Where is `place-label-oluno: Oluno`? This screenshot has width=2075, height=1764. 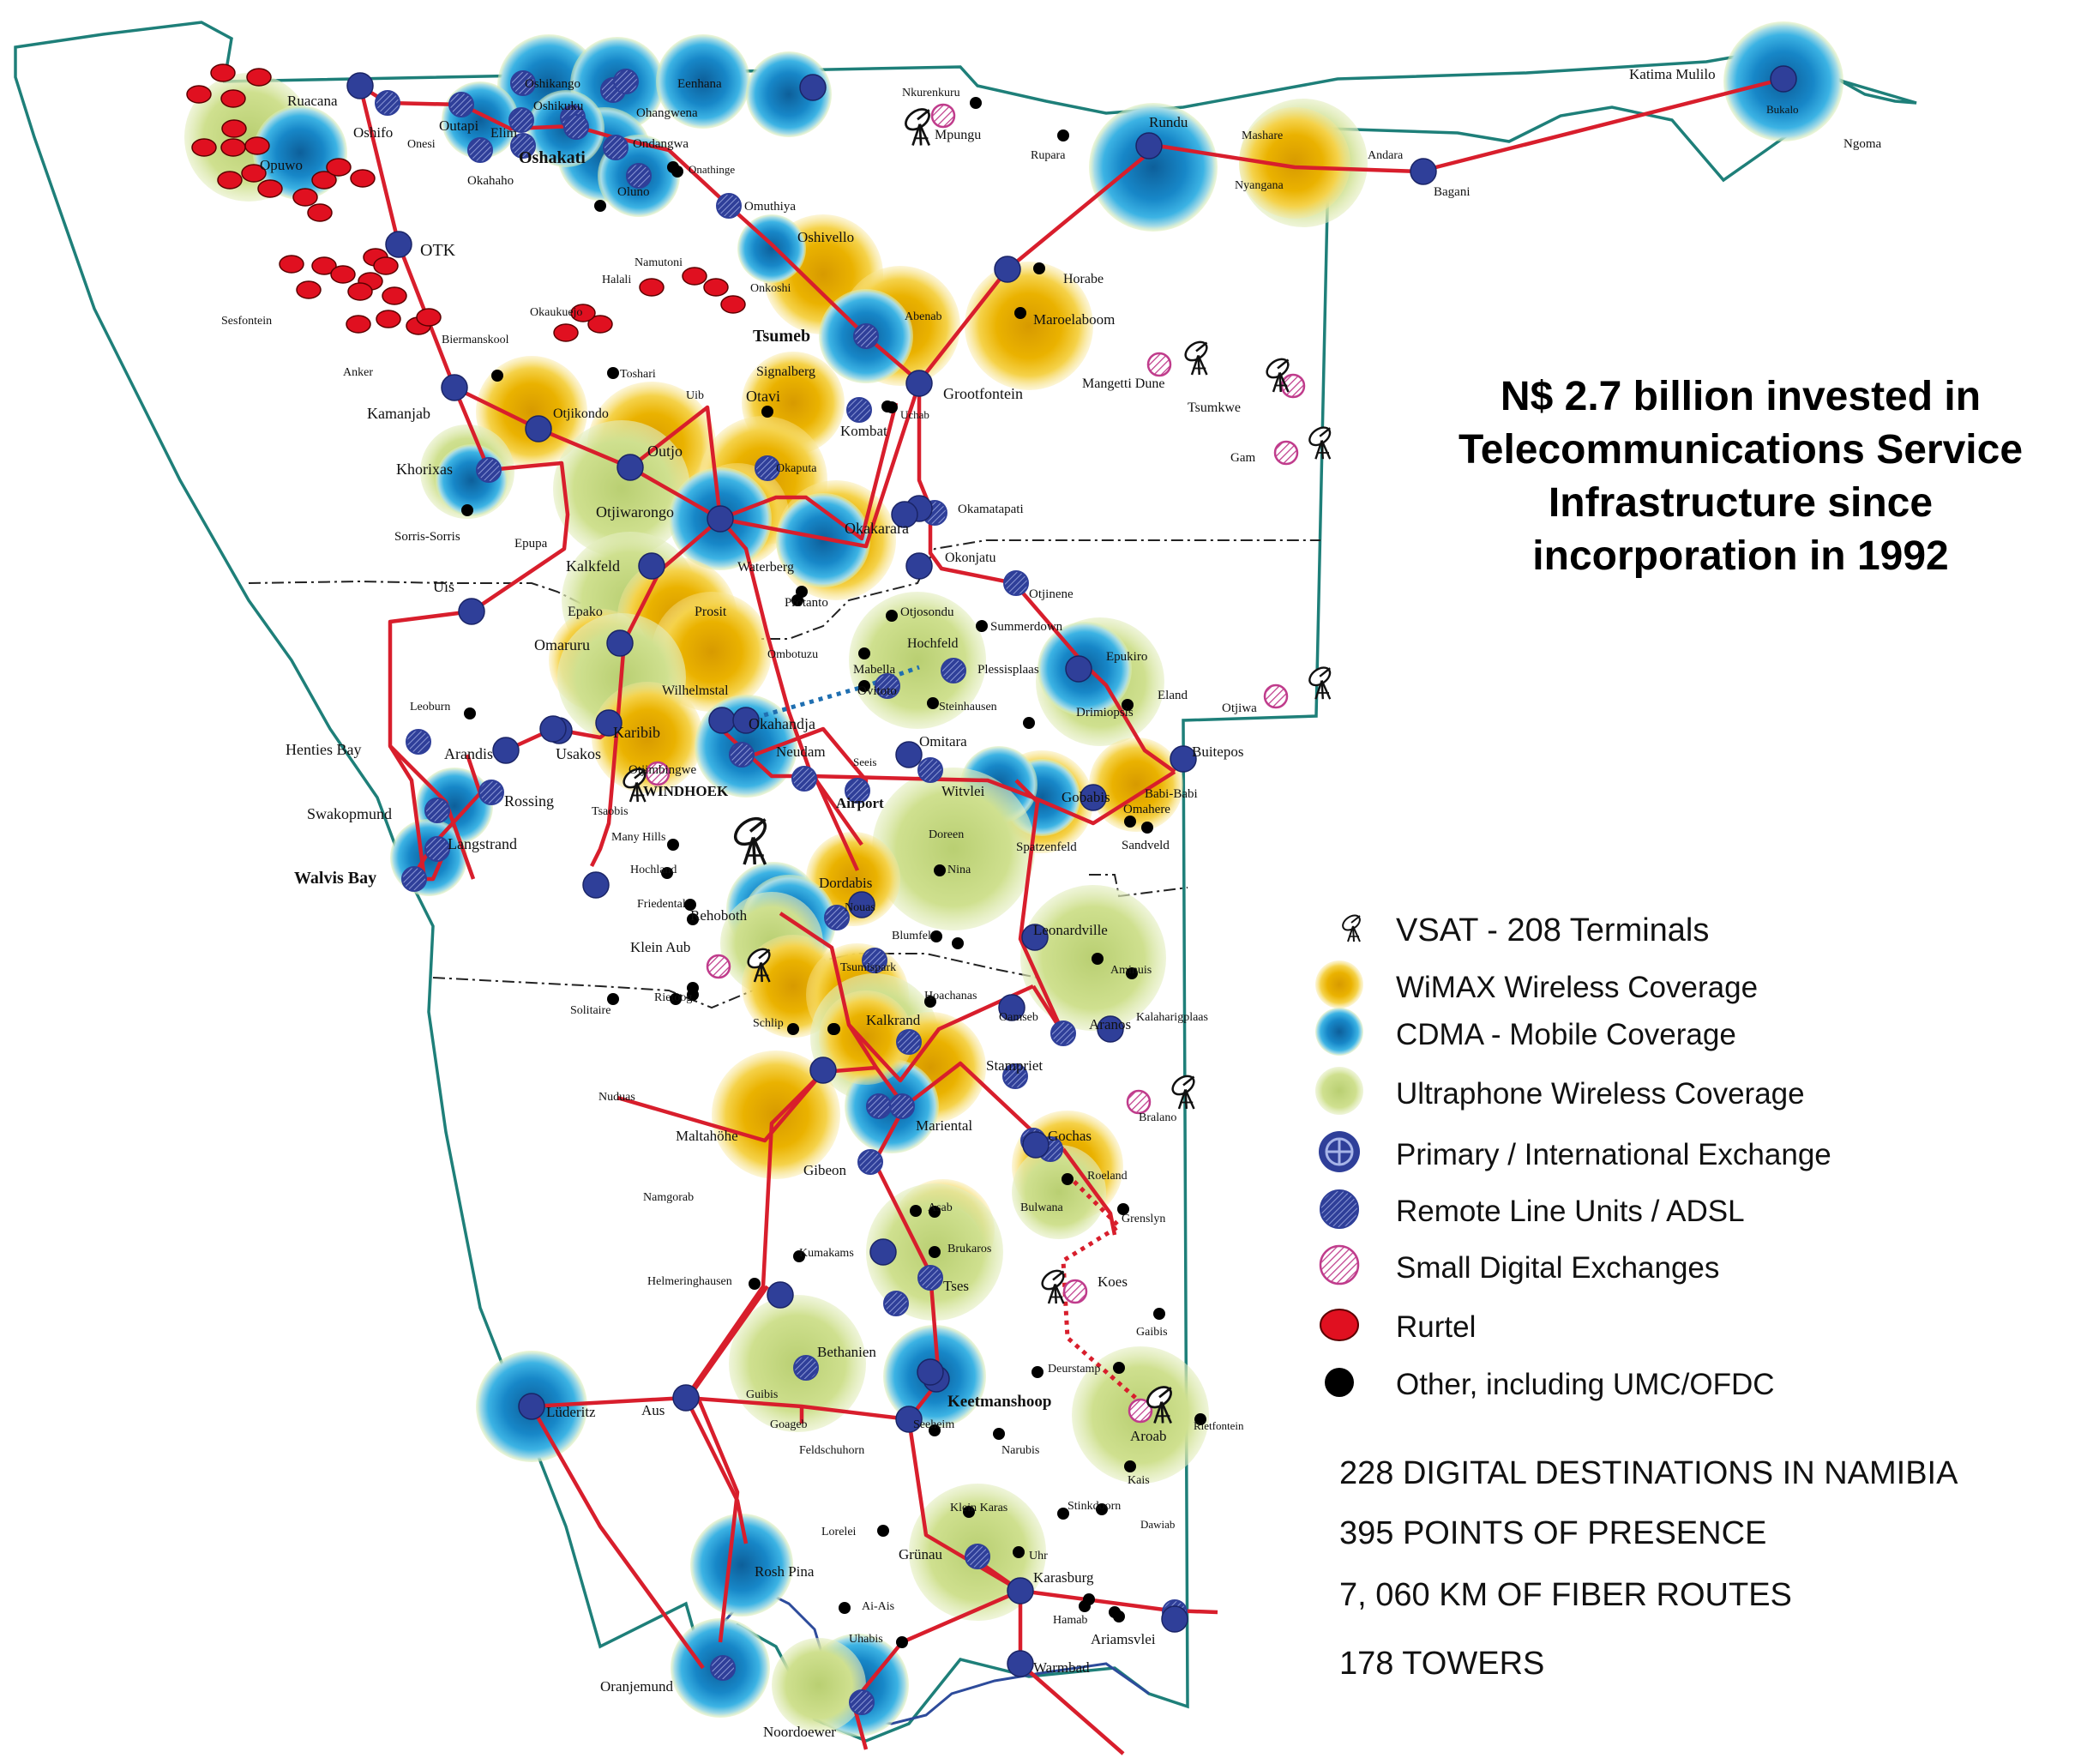 place-label-oluno: Oluno is located at coordinates (633, 192).